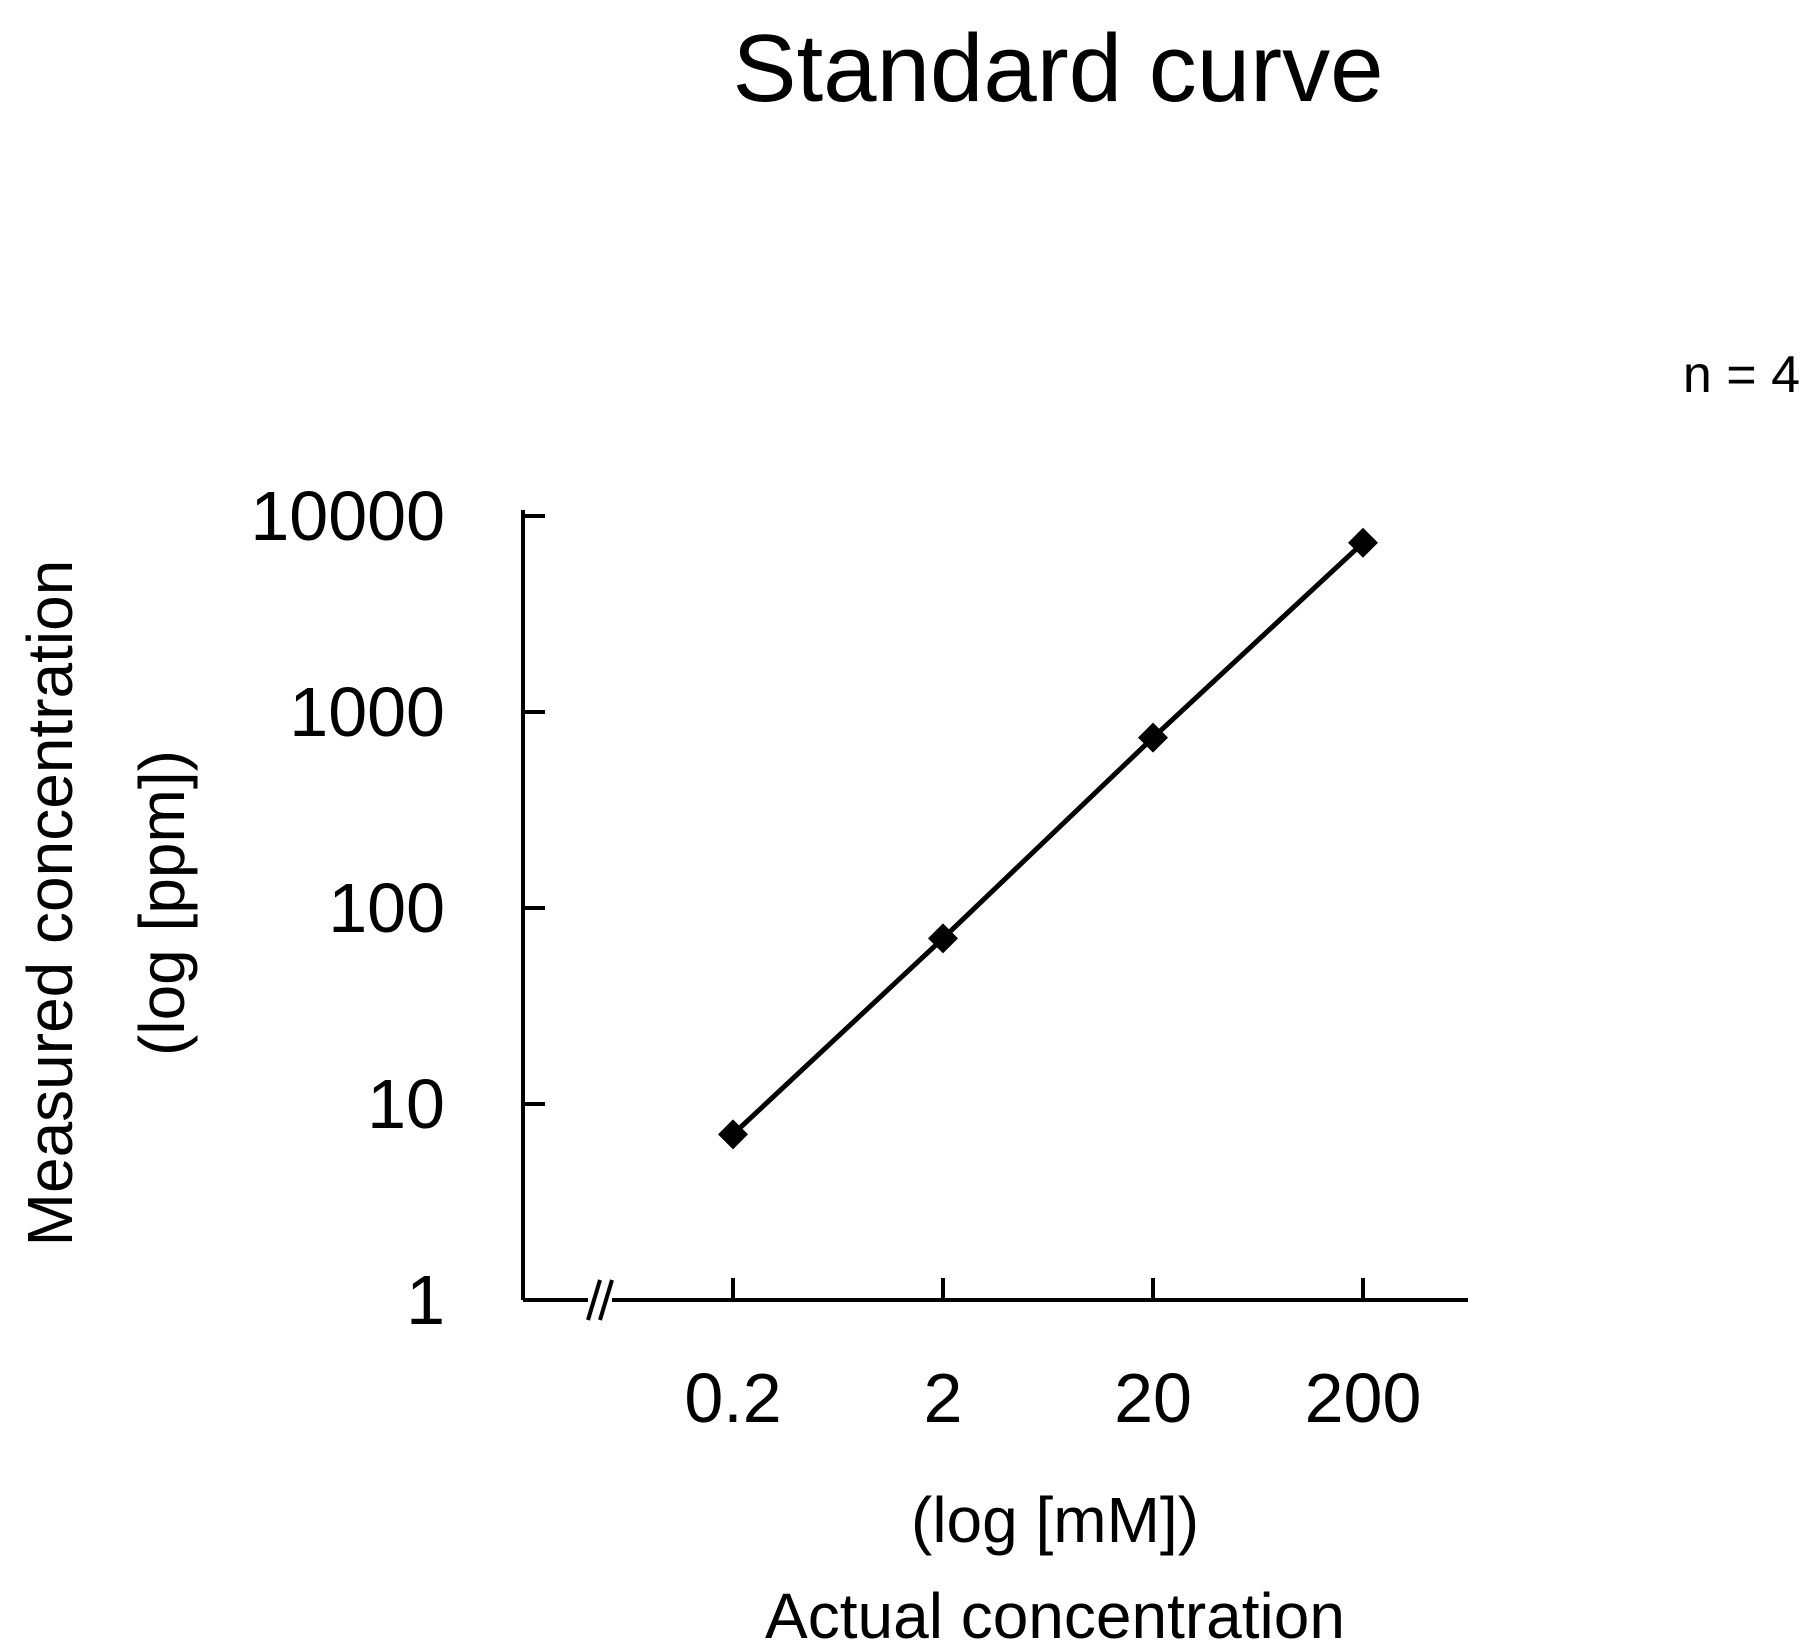  Describe the element at coordinates (1057, 68) in the screenshot. I see `chart-title: Standard curve` at that location.